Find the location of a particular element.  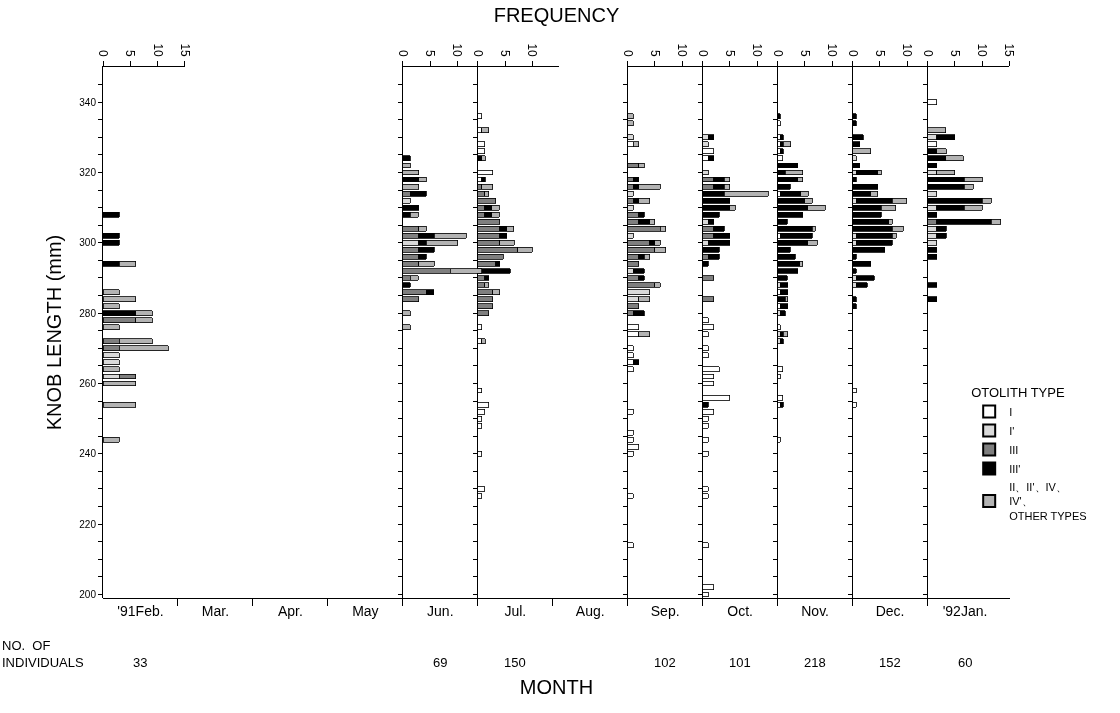

data-label: 150 is located at coordinates (515, 662).